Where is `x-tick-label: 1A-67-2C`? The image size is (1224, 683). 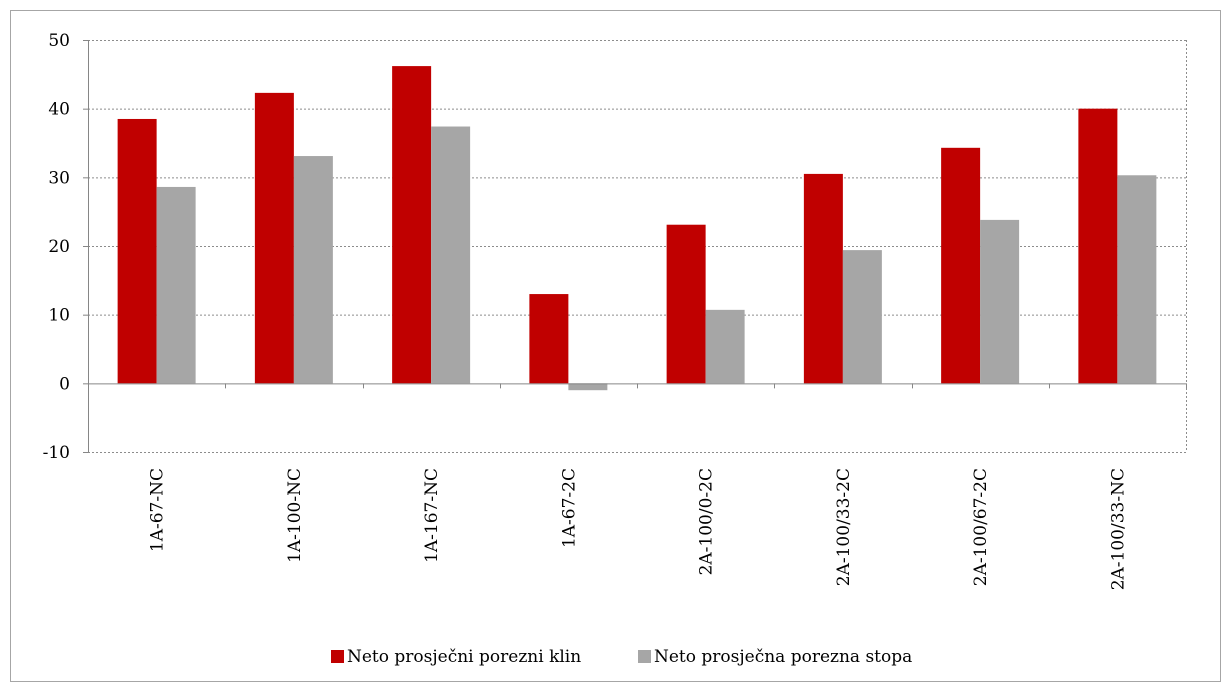
x-tick-label: 1A-67-2C is located at coordinates (569, 508).